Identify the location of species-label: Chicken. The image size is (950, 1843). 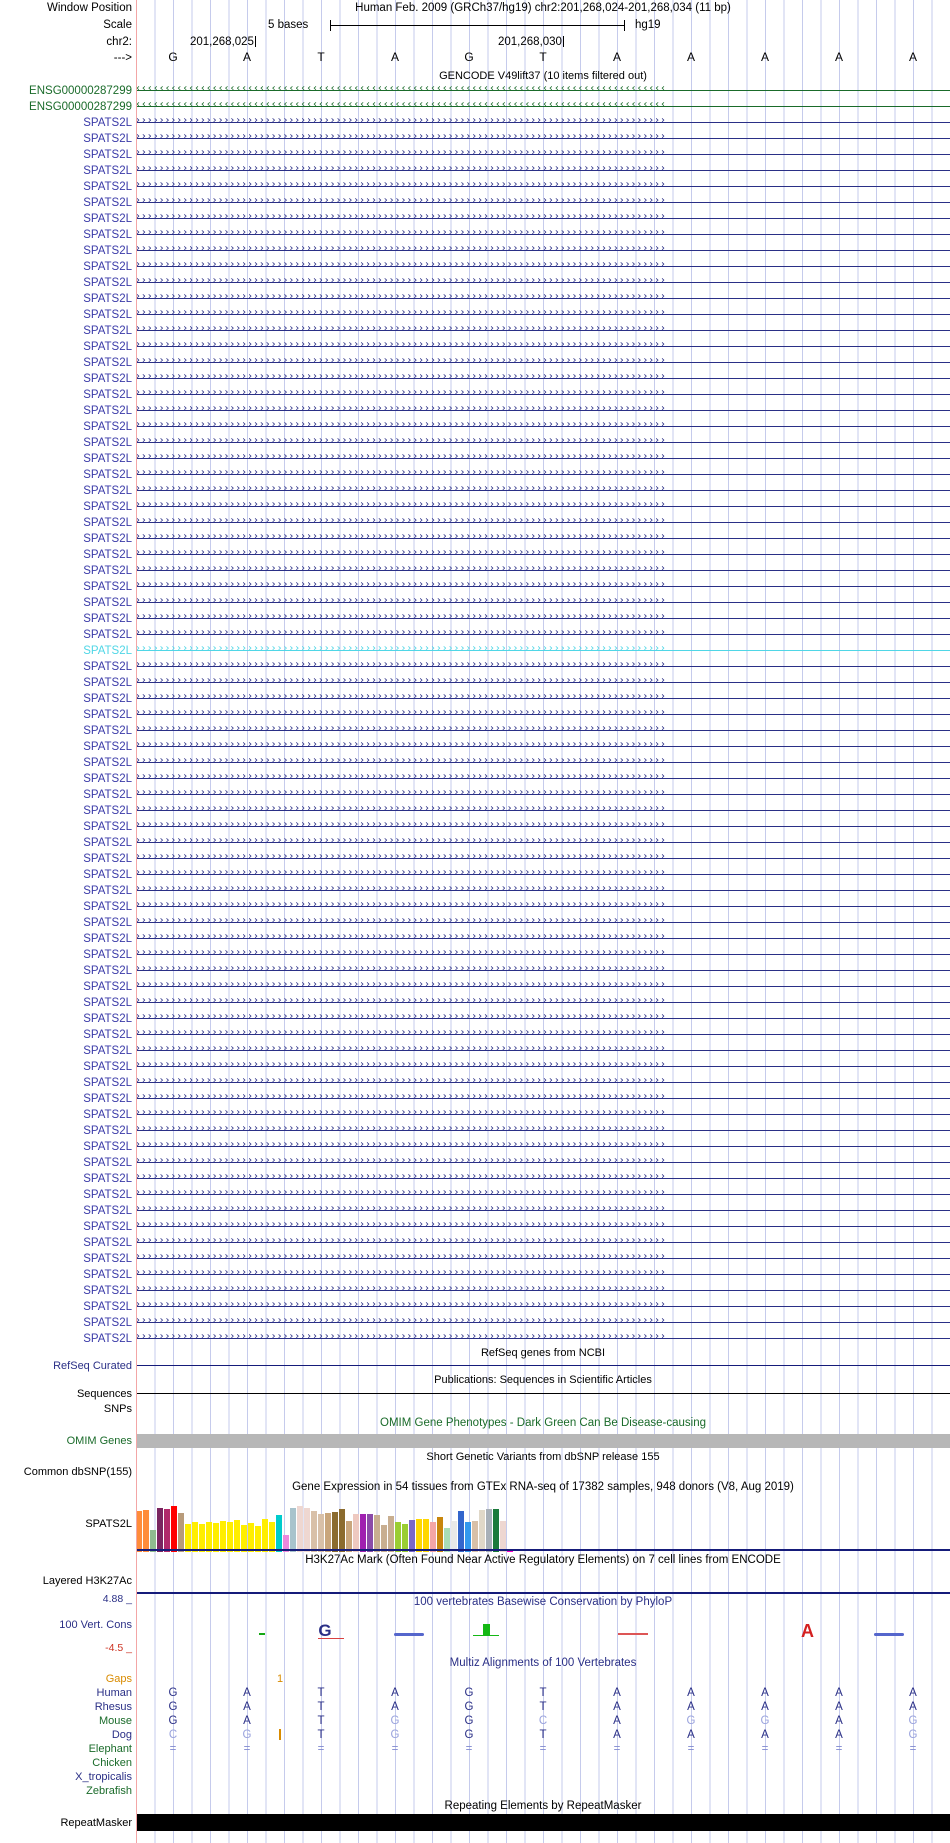
(112, 1763).